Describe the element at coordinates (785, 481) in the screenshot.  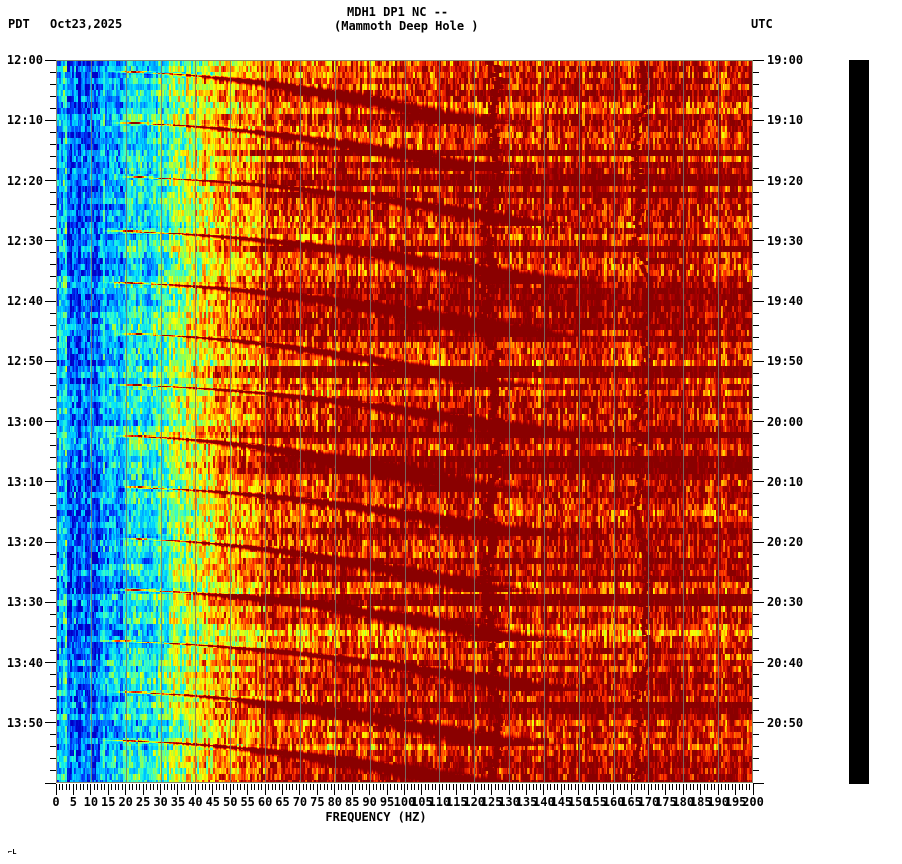
I see `time-label-utc: 20:10` at that location.